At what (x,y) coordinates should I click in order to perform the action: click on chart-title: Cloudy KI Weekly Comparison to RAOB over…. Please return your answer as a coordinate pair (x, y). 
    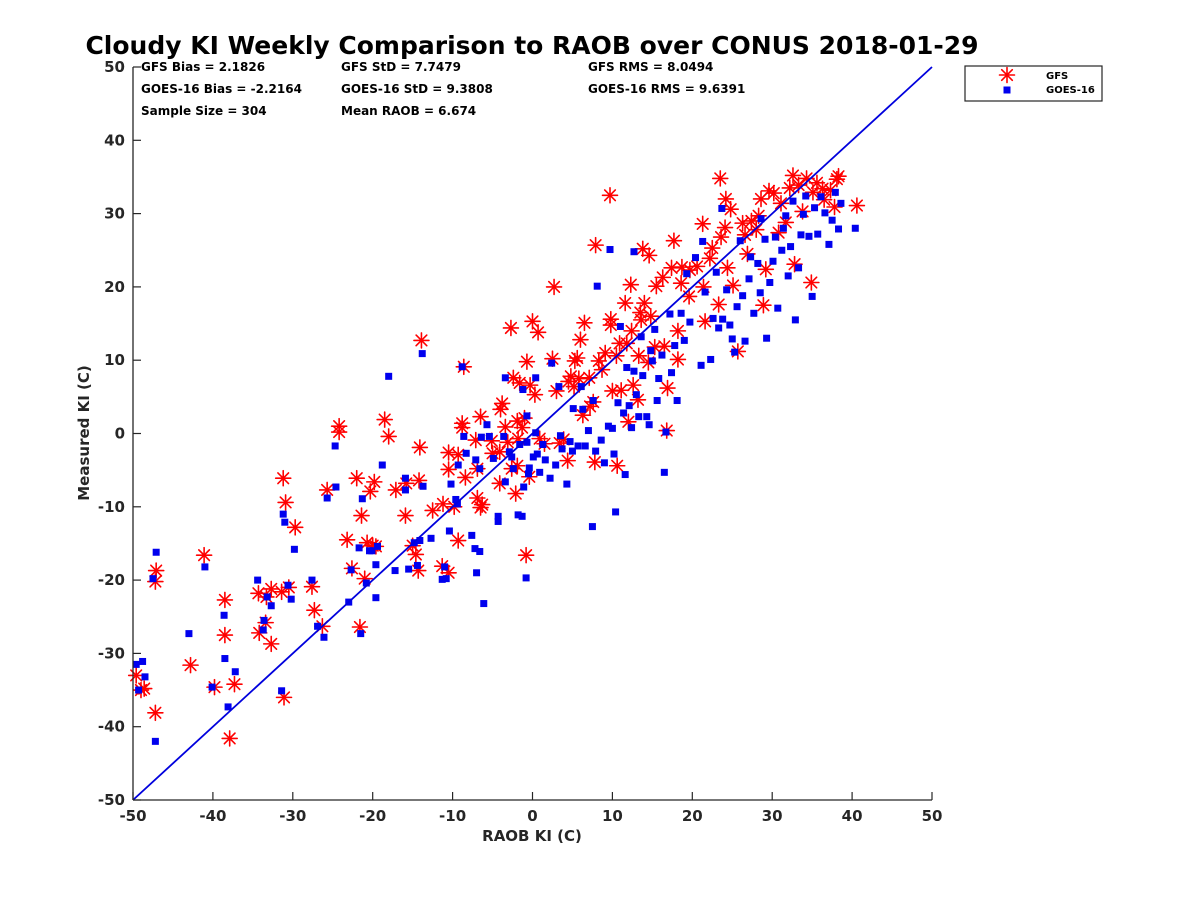
    Looking at the image, I should click on (531, 45).